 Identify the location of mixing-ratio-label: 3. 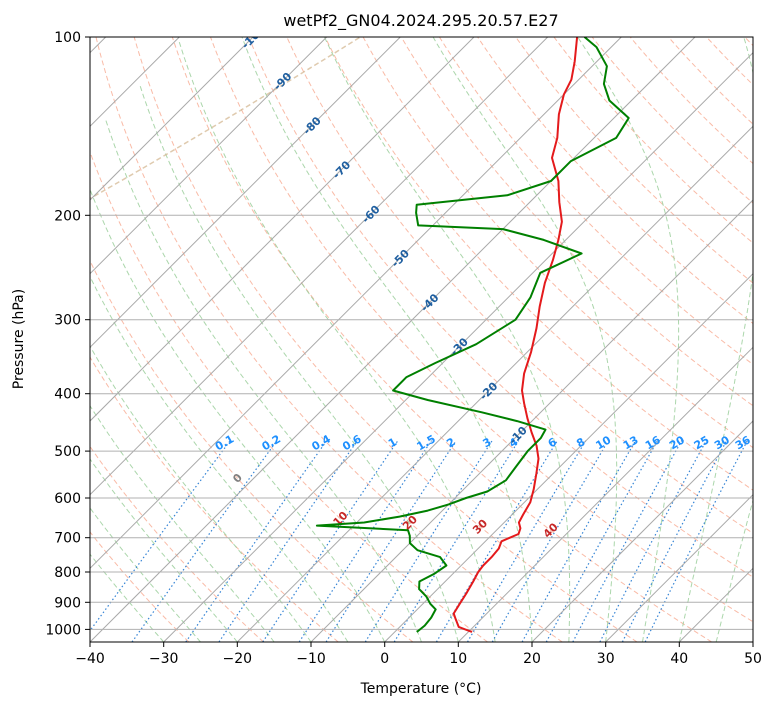
(486, 442).